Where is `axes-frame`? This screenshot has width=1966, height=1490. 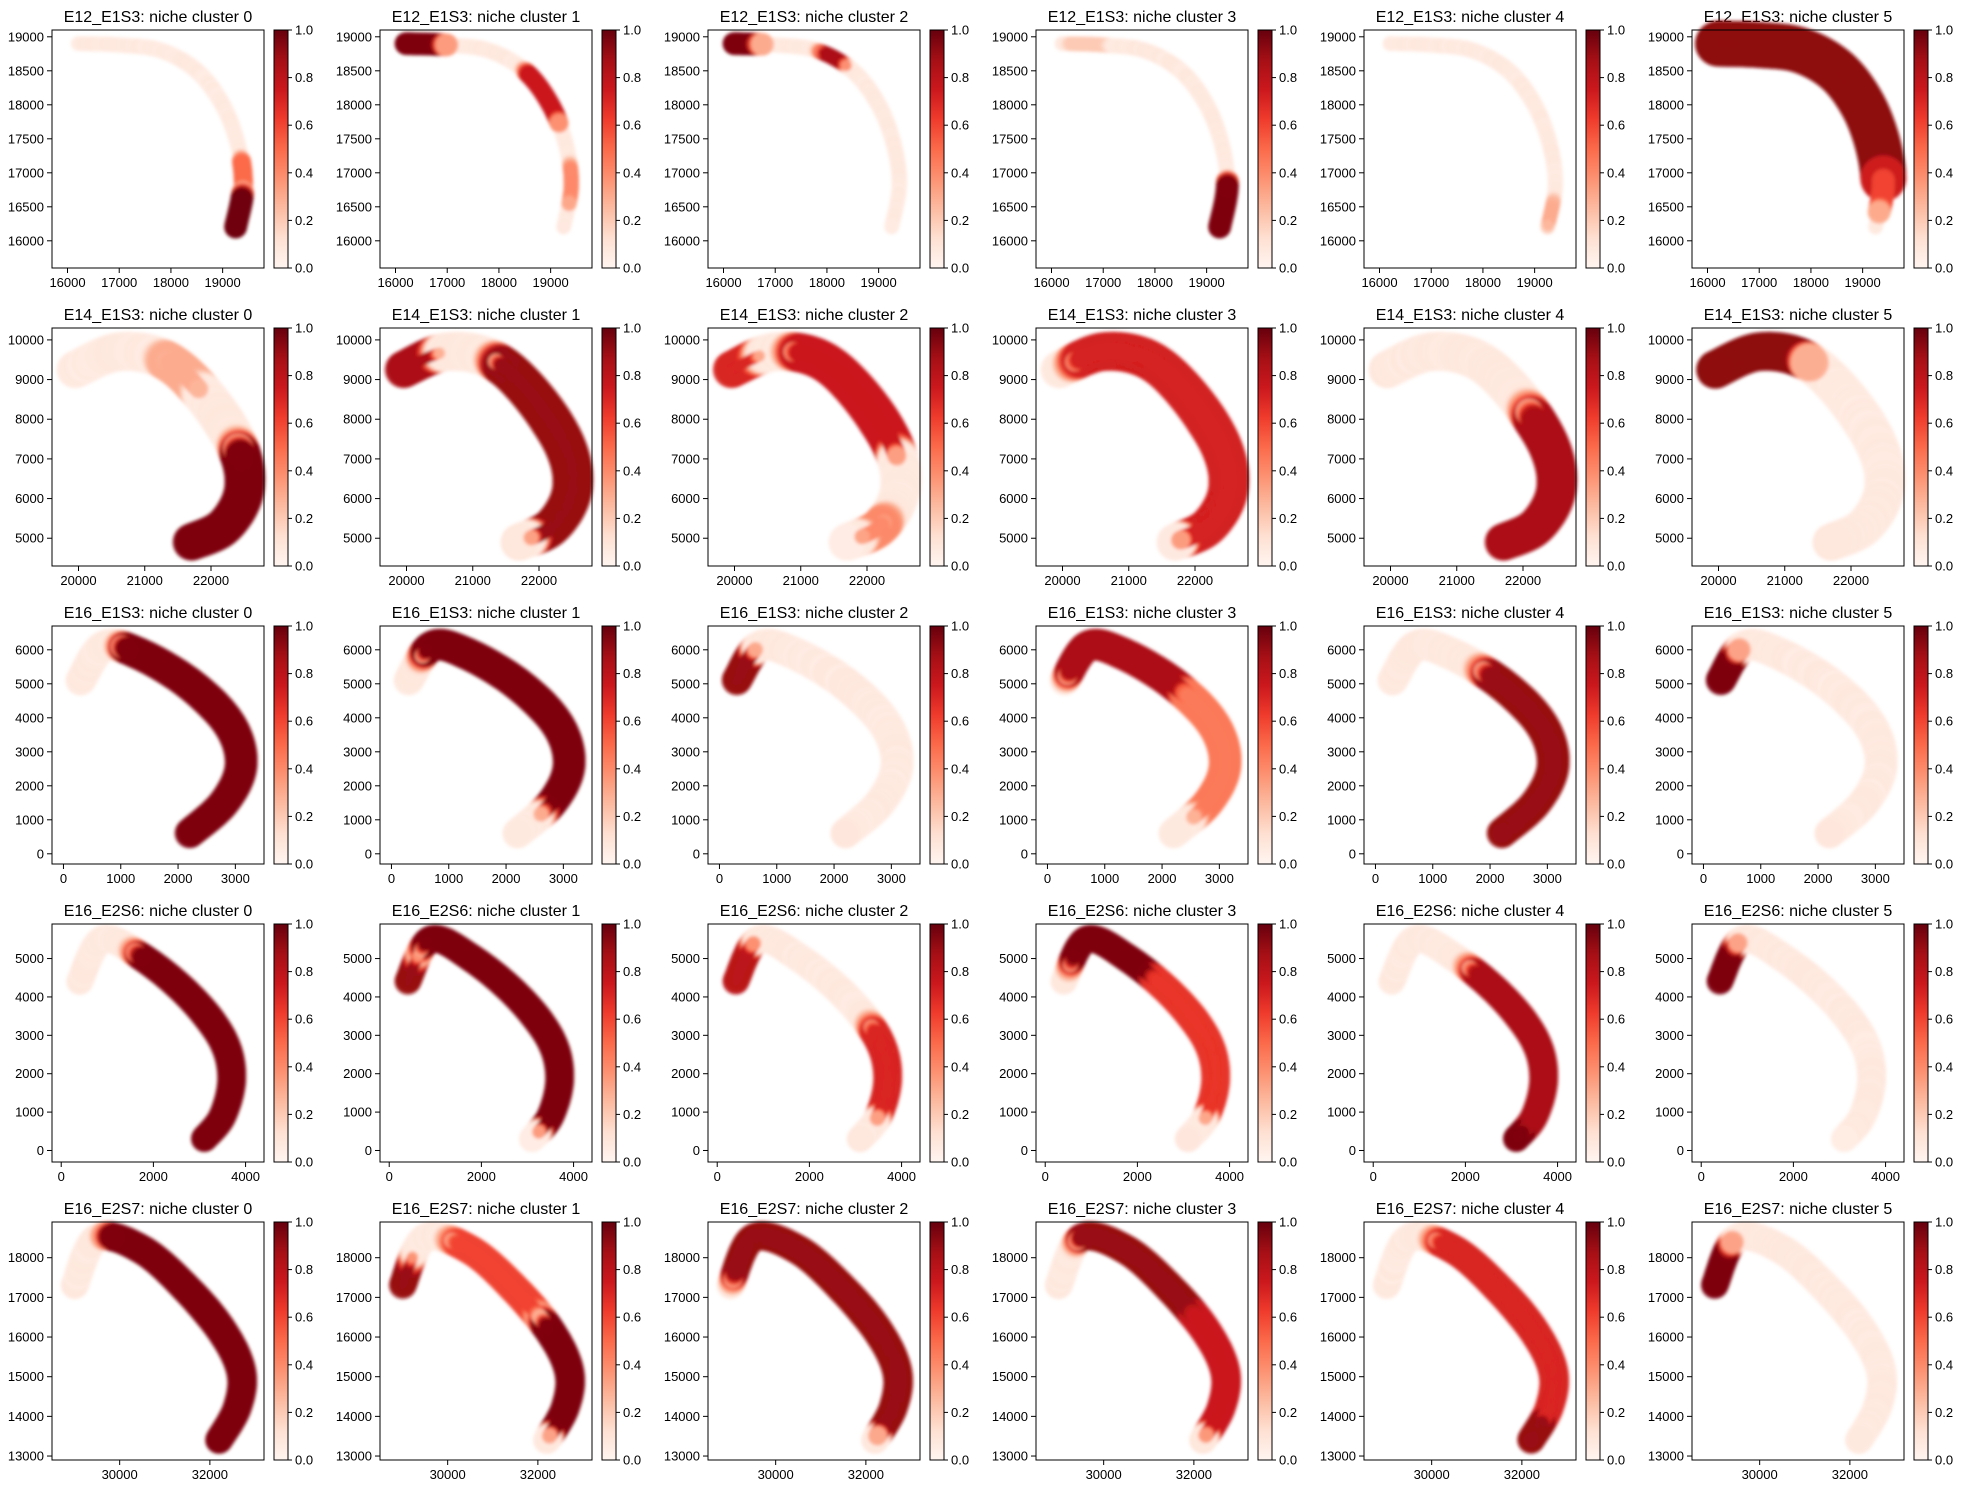 axes-frame is located at coordinates (814, 149).